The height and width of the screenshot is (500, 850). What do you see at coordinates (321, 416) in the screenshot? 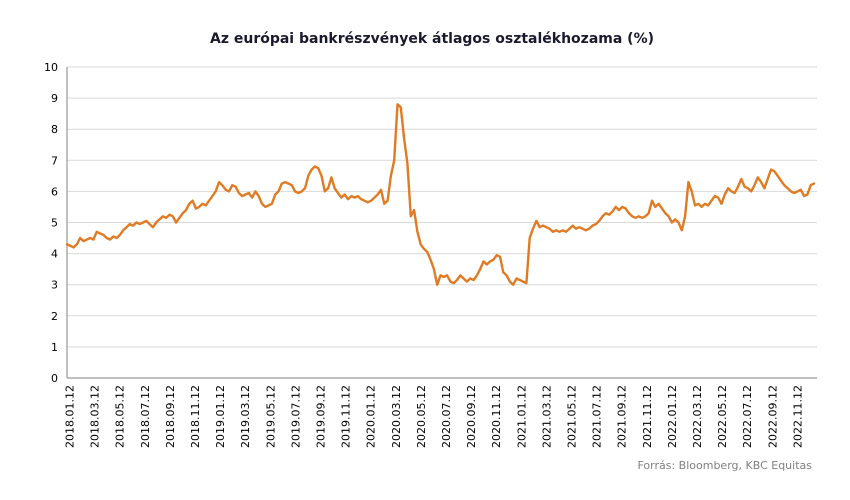
I see `x-tick-label: 2019.09.12` at bounding box center [321, 416].